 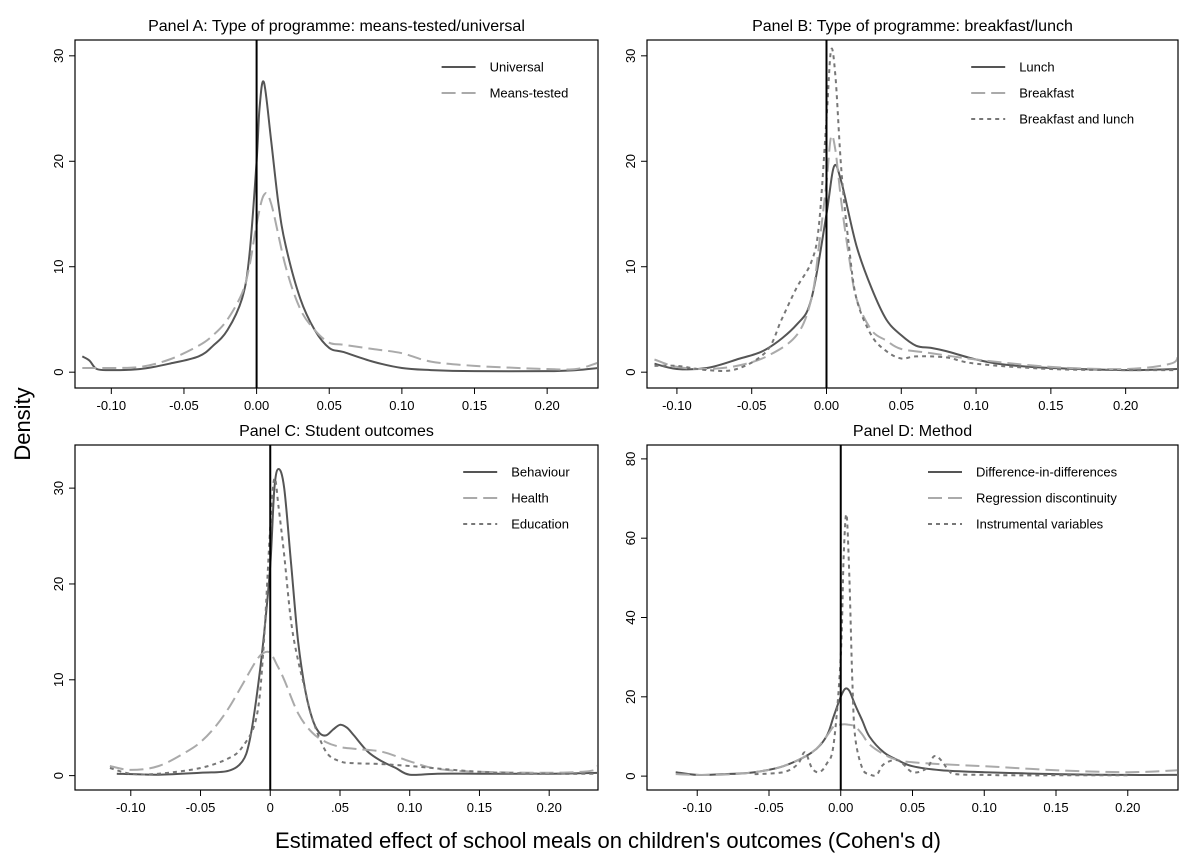 What do you see at coordinates (1046, 498) in the screenshot?
I see `panel-d-legend-label: Regression discontinuity` at bounding box center [1046, 498].